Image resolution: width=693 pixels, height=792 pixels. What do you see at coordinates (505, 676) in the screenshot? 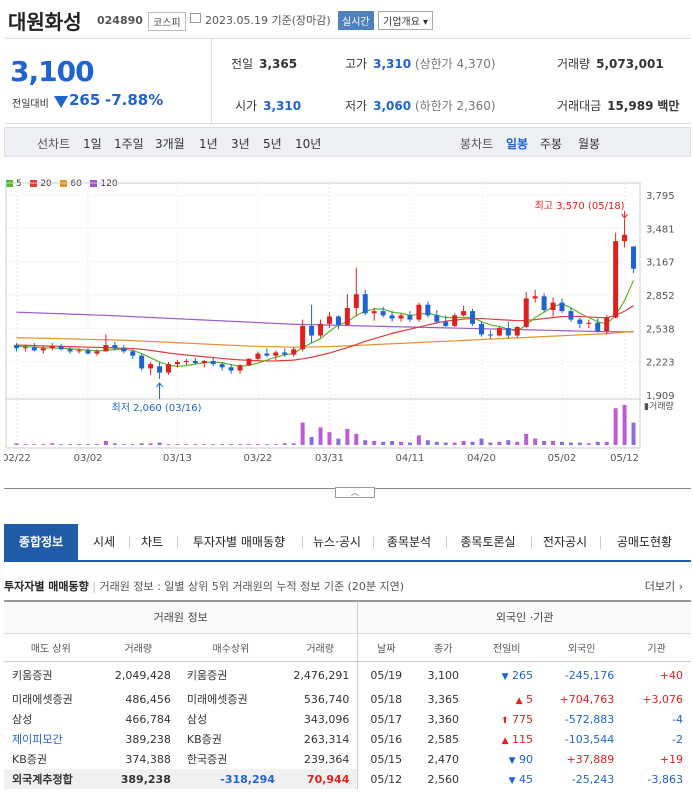
I see `down-arrow-icon: ▼` at bounding box center [505, 676].